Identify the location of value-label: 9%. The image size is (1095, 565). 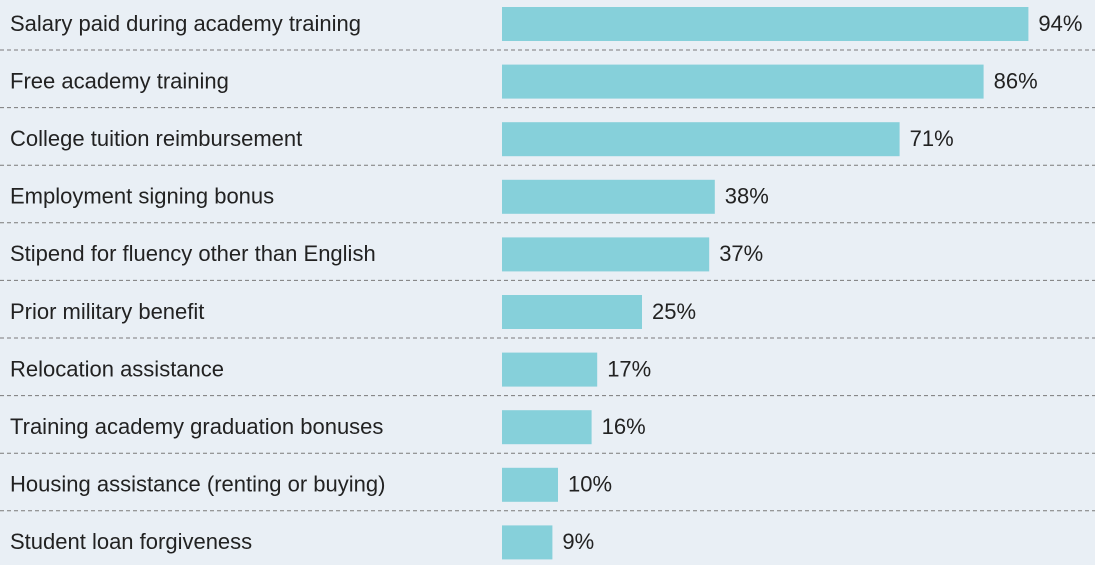
(578, 541).